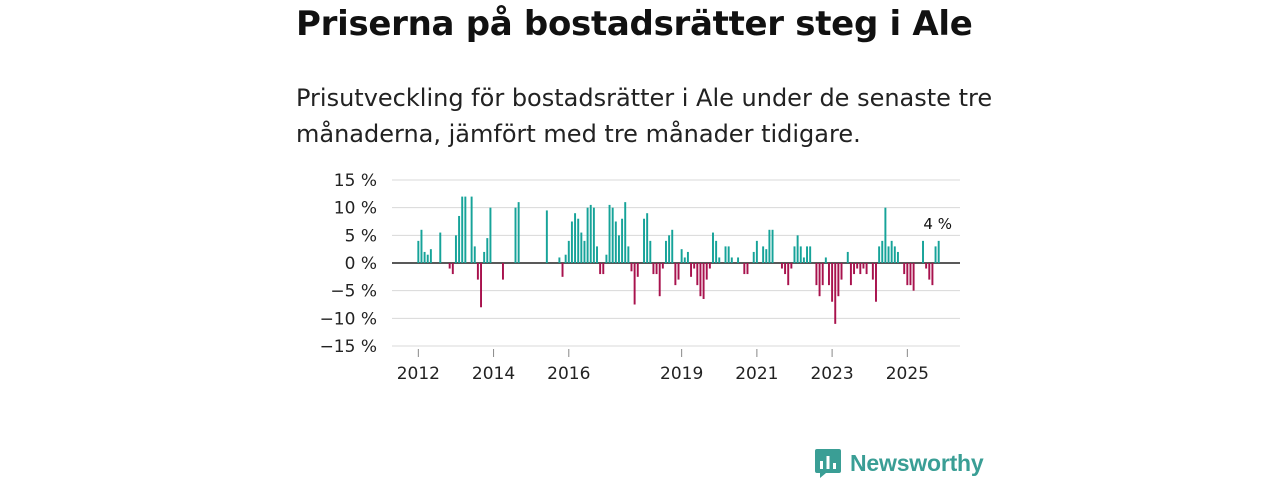 Image resolution: width=1280 pixels, height=481 pixels. Describe the element at coordinates (681, 374) in the screenshot. I see `x-tick-label: 2019` at that location.